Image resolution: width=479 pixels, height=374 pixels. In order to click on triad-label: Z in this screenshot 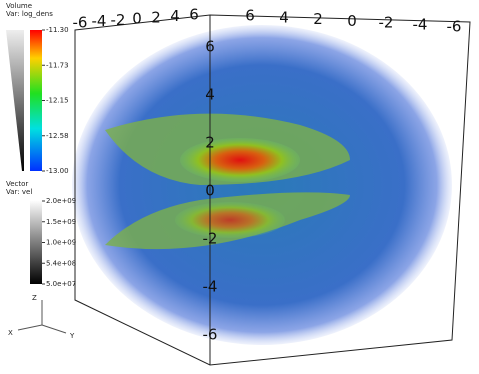, I will do `click(34, 298)`.